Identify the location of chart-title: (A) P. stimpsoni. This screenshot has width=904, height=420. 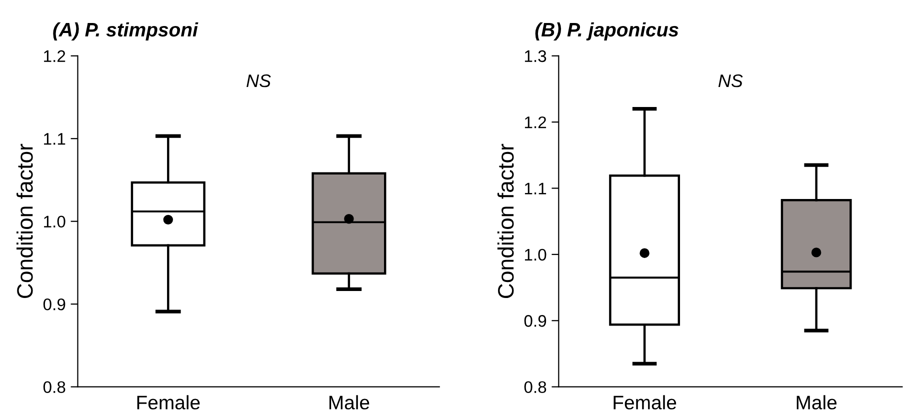
(125, 31).